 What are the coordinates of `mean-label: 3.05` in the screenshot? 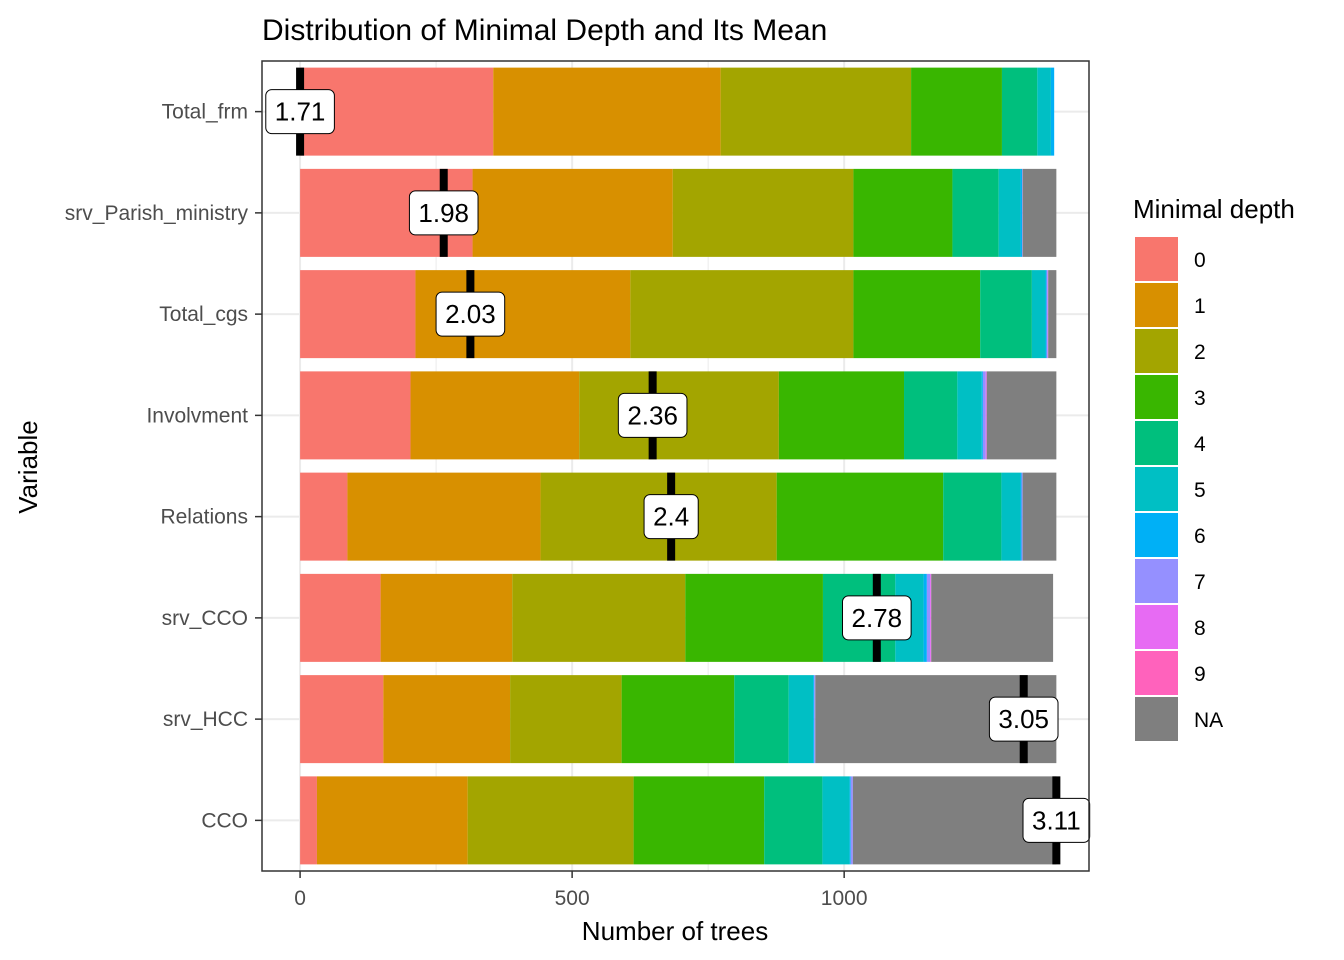 It's located at (1023, 719).